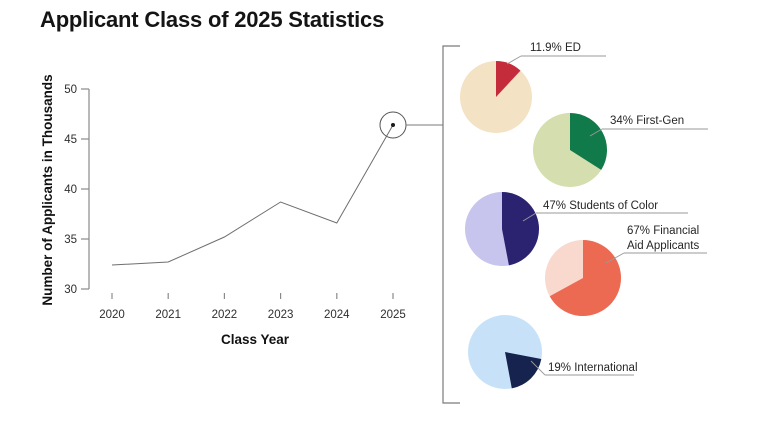 This screenshot has height=428, width=768. Describe the element at coordinates (112, 315) in the screenshot. I see `x-tick-label: 2020` at that location.